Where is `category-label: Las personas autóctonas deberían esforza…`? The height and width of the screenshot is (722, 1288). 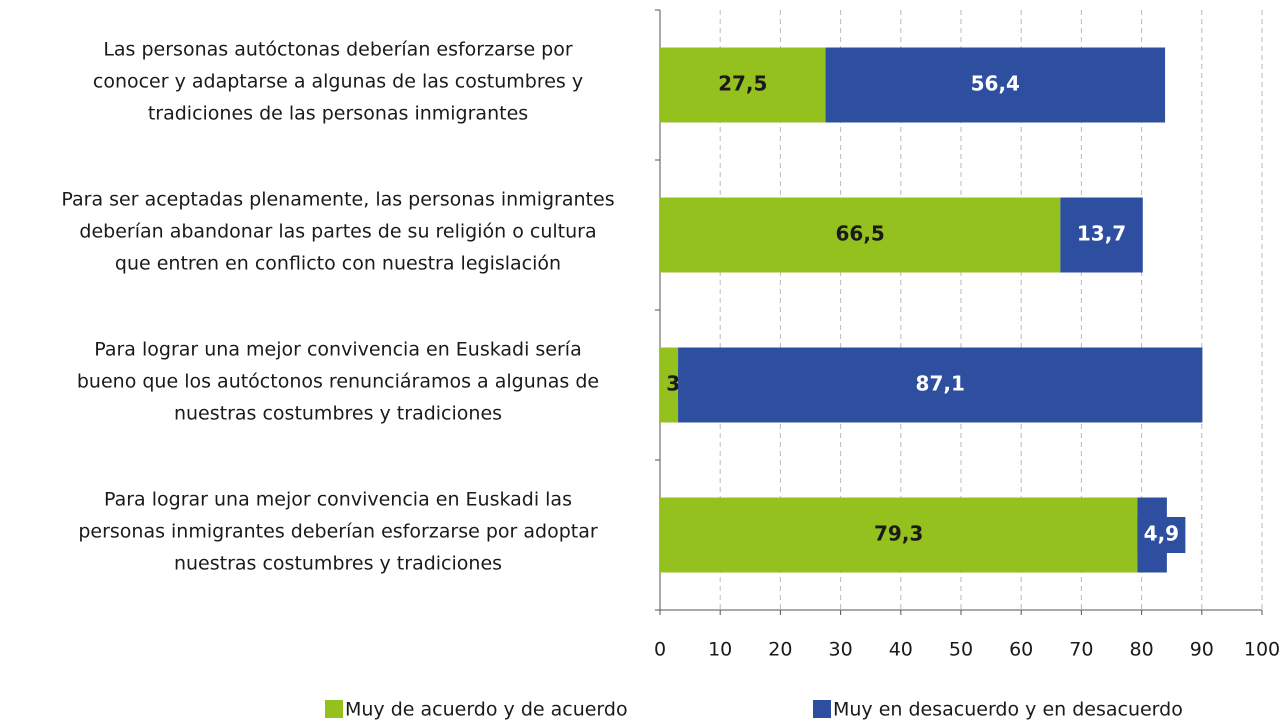 category-label: Las personas autóctonas deberían esforza… is located at coordinates (338, 50).